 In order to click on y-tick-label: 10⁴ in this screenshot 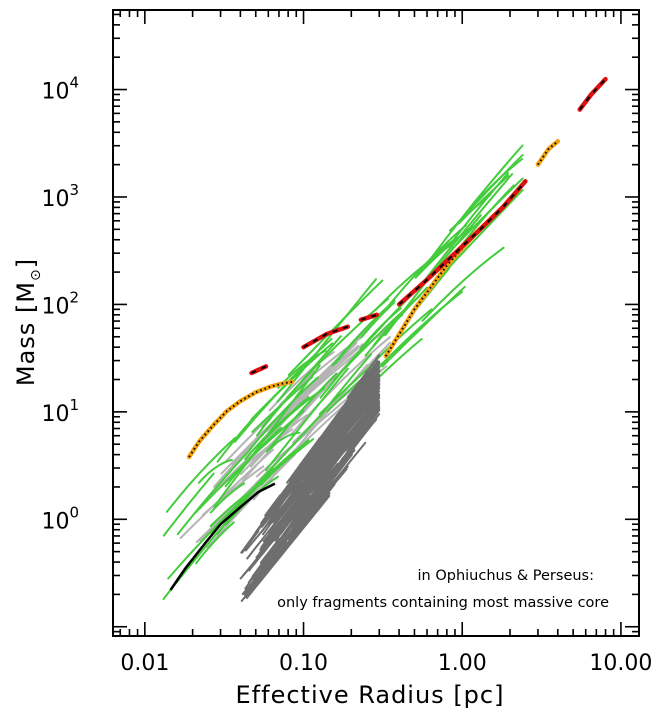, I will do `click(60, 89)`.